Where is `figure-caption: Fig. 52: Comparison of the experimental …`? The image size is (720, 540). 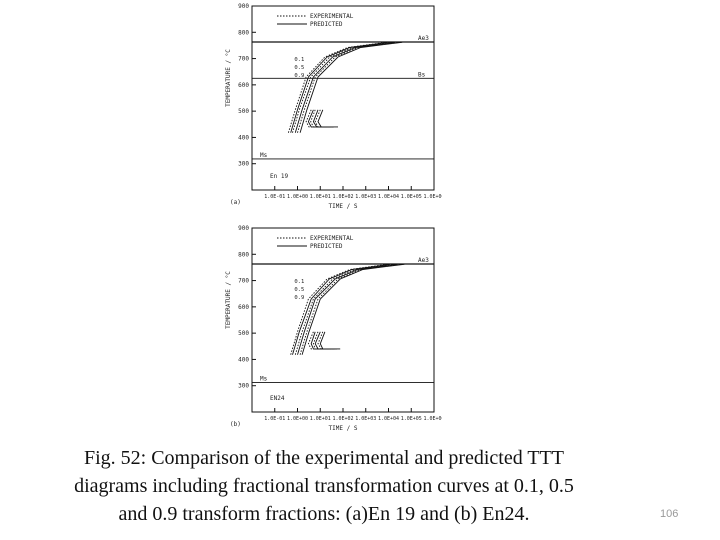
figure-caption: Fig. 52: Comparison of the experimental … is located at coordinates (324, 486).